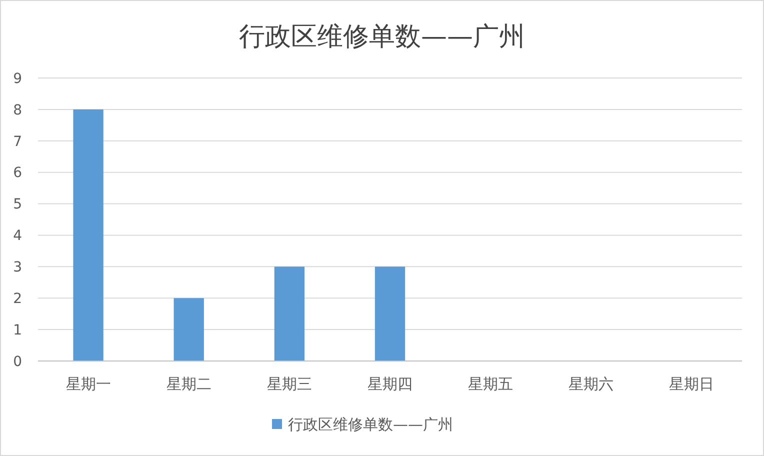  Describe the element at coordinates (17, 78) in the screenshot. I see `y-tick-label: 9` at that location.